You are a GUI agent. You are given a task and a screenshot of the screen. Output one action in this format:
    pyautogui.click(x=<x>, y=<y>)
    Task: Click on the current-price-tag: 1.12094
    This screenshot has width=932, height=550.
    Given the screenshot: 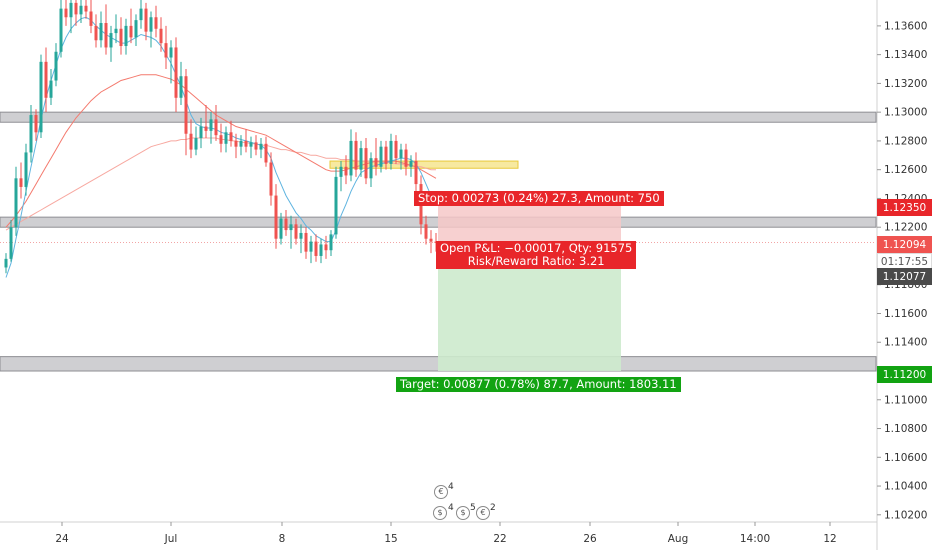 What is the action you would take?
    pyautogui.click(x=904, y=244)
    